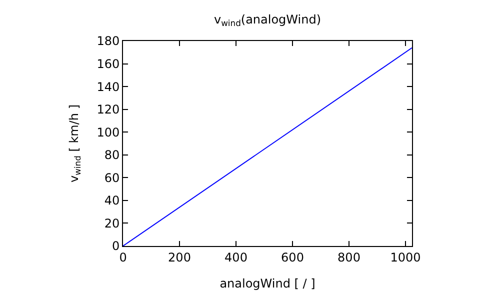 This screenshot has height=300, width=500. I want to click on x-tick-label: 200, so click(179, 257).